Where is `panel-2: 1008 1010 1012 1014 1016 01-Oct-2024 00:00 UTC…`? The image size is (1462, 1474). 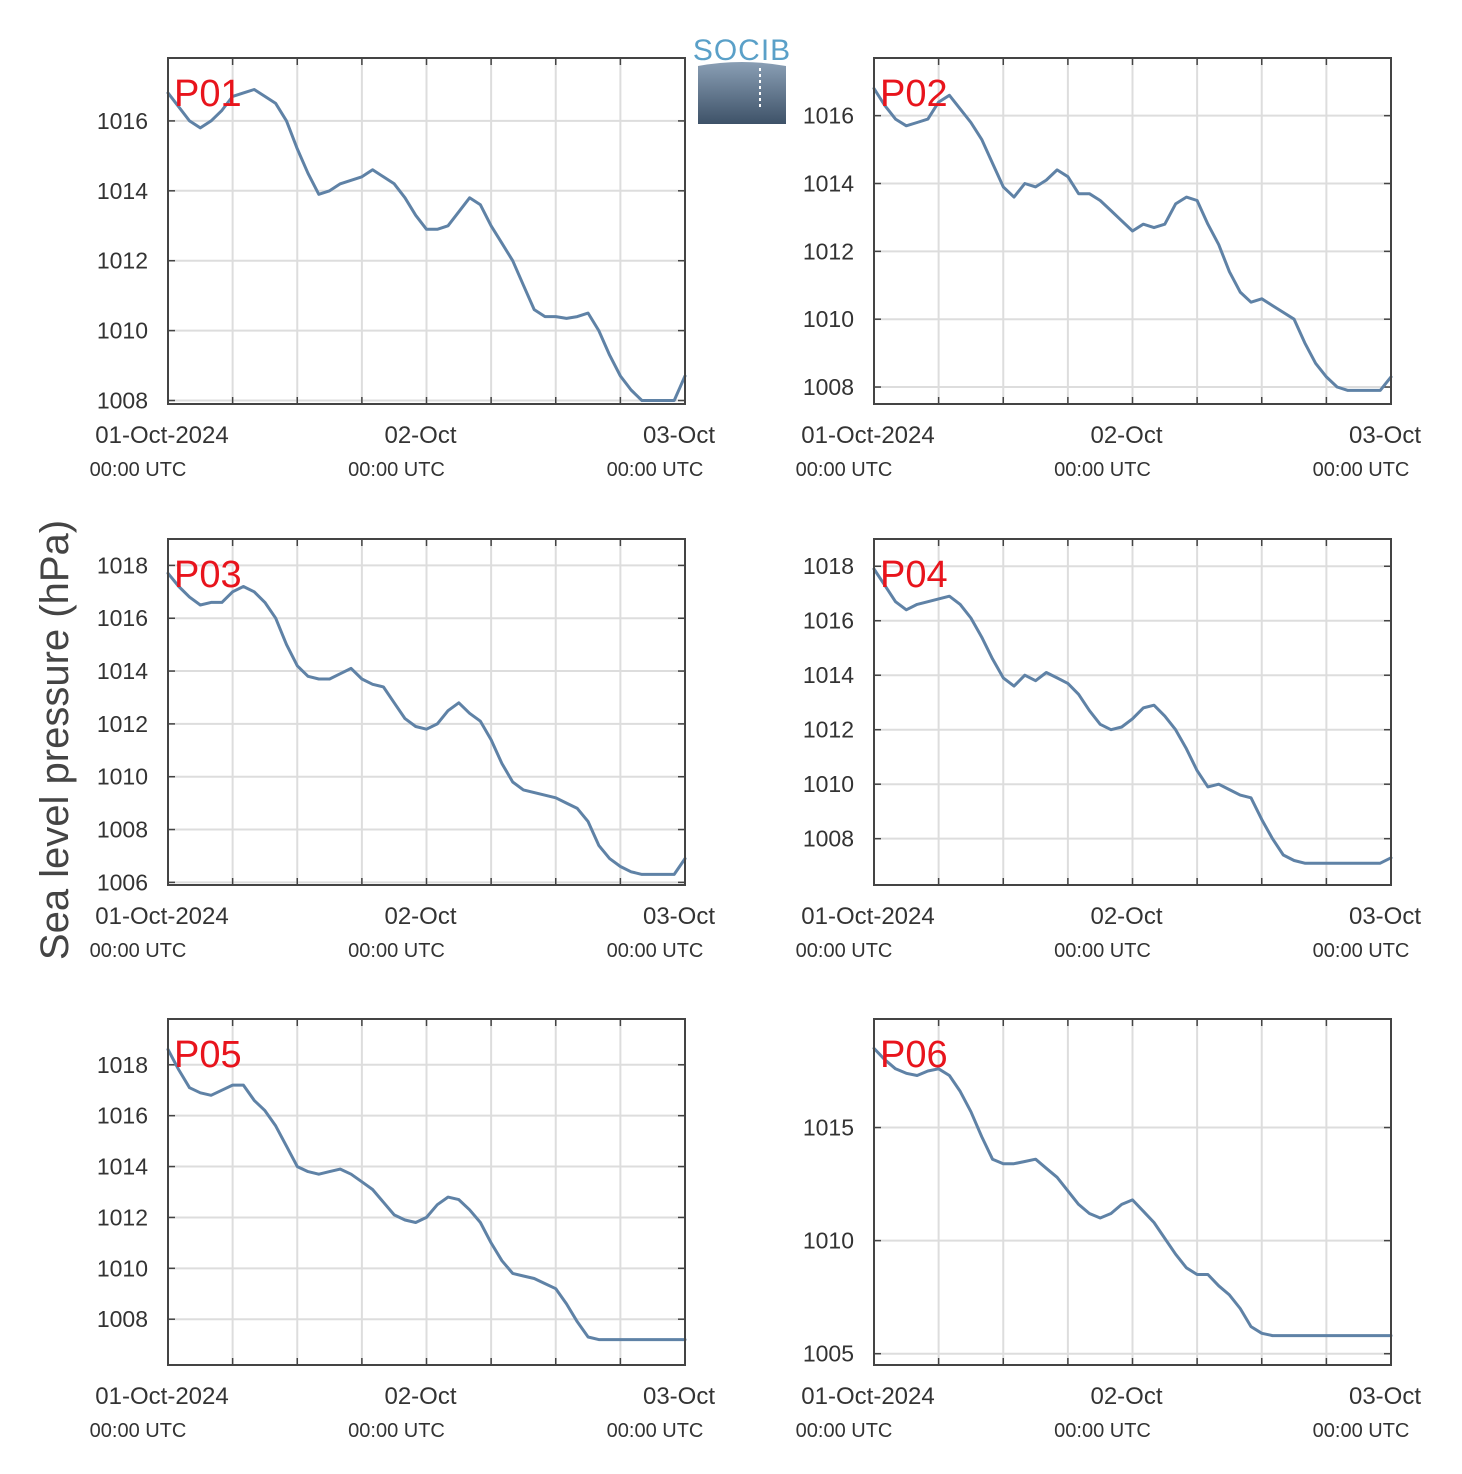
panel-2: 1008 1010 1012 1014 1016 01-Oct-2024 00:00 UTC… is located at coordinates (1108, 269).